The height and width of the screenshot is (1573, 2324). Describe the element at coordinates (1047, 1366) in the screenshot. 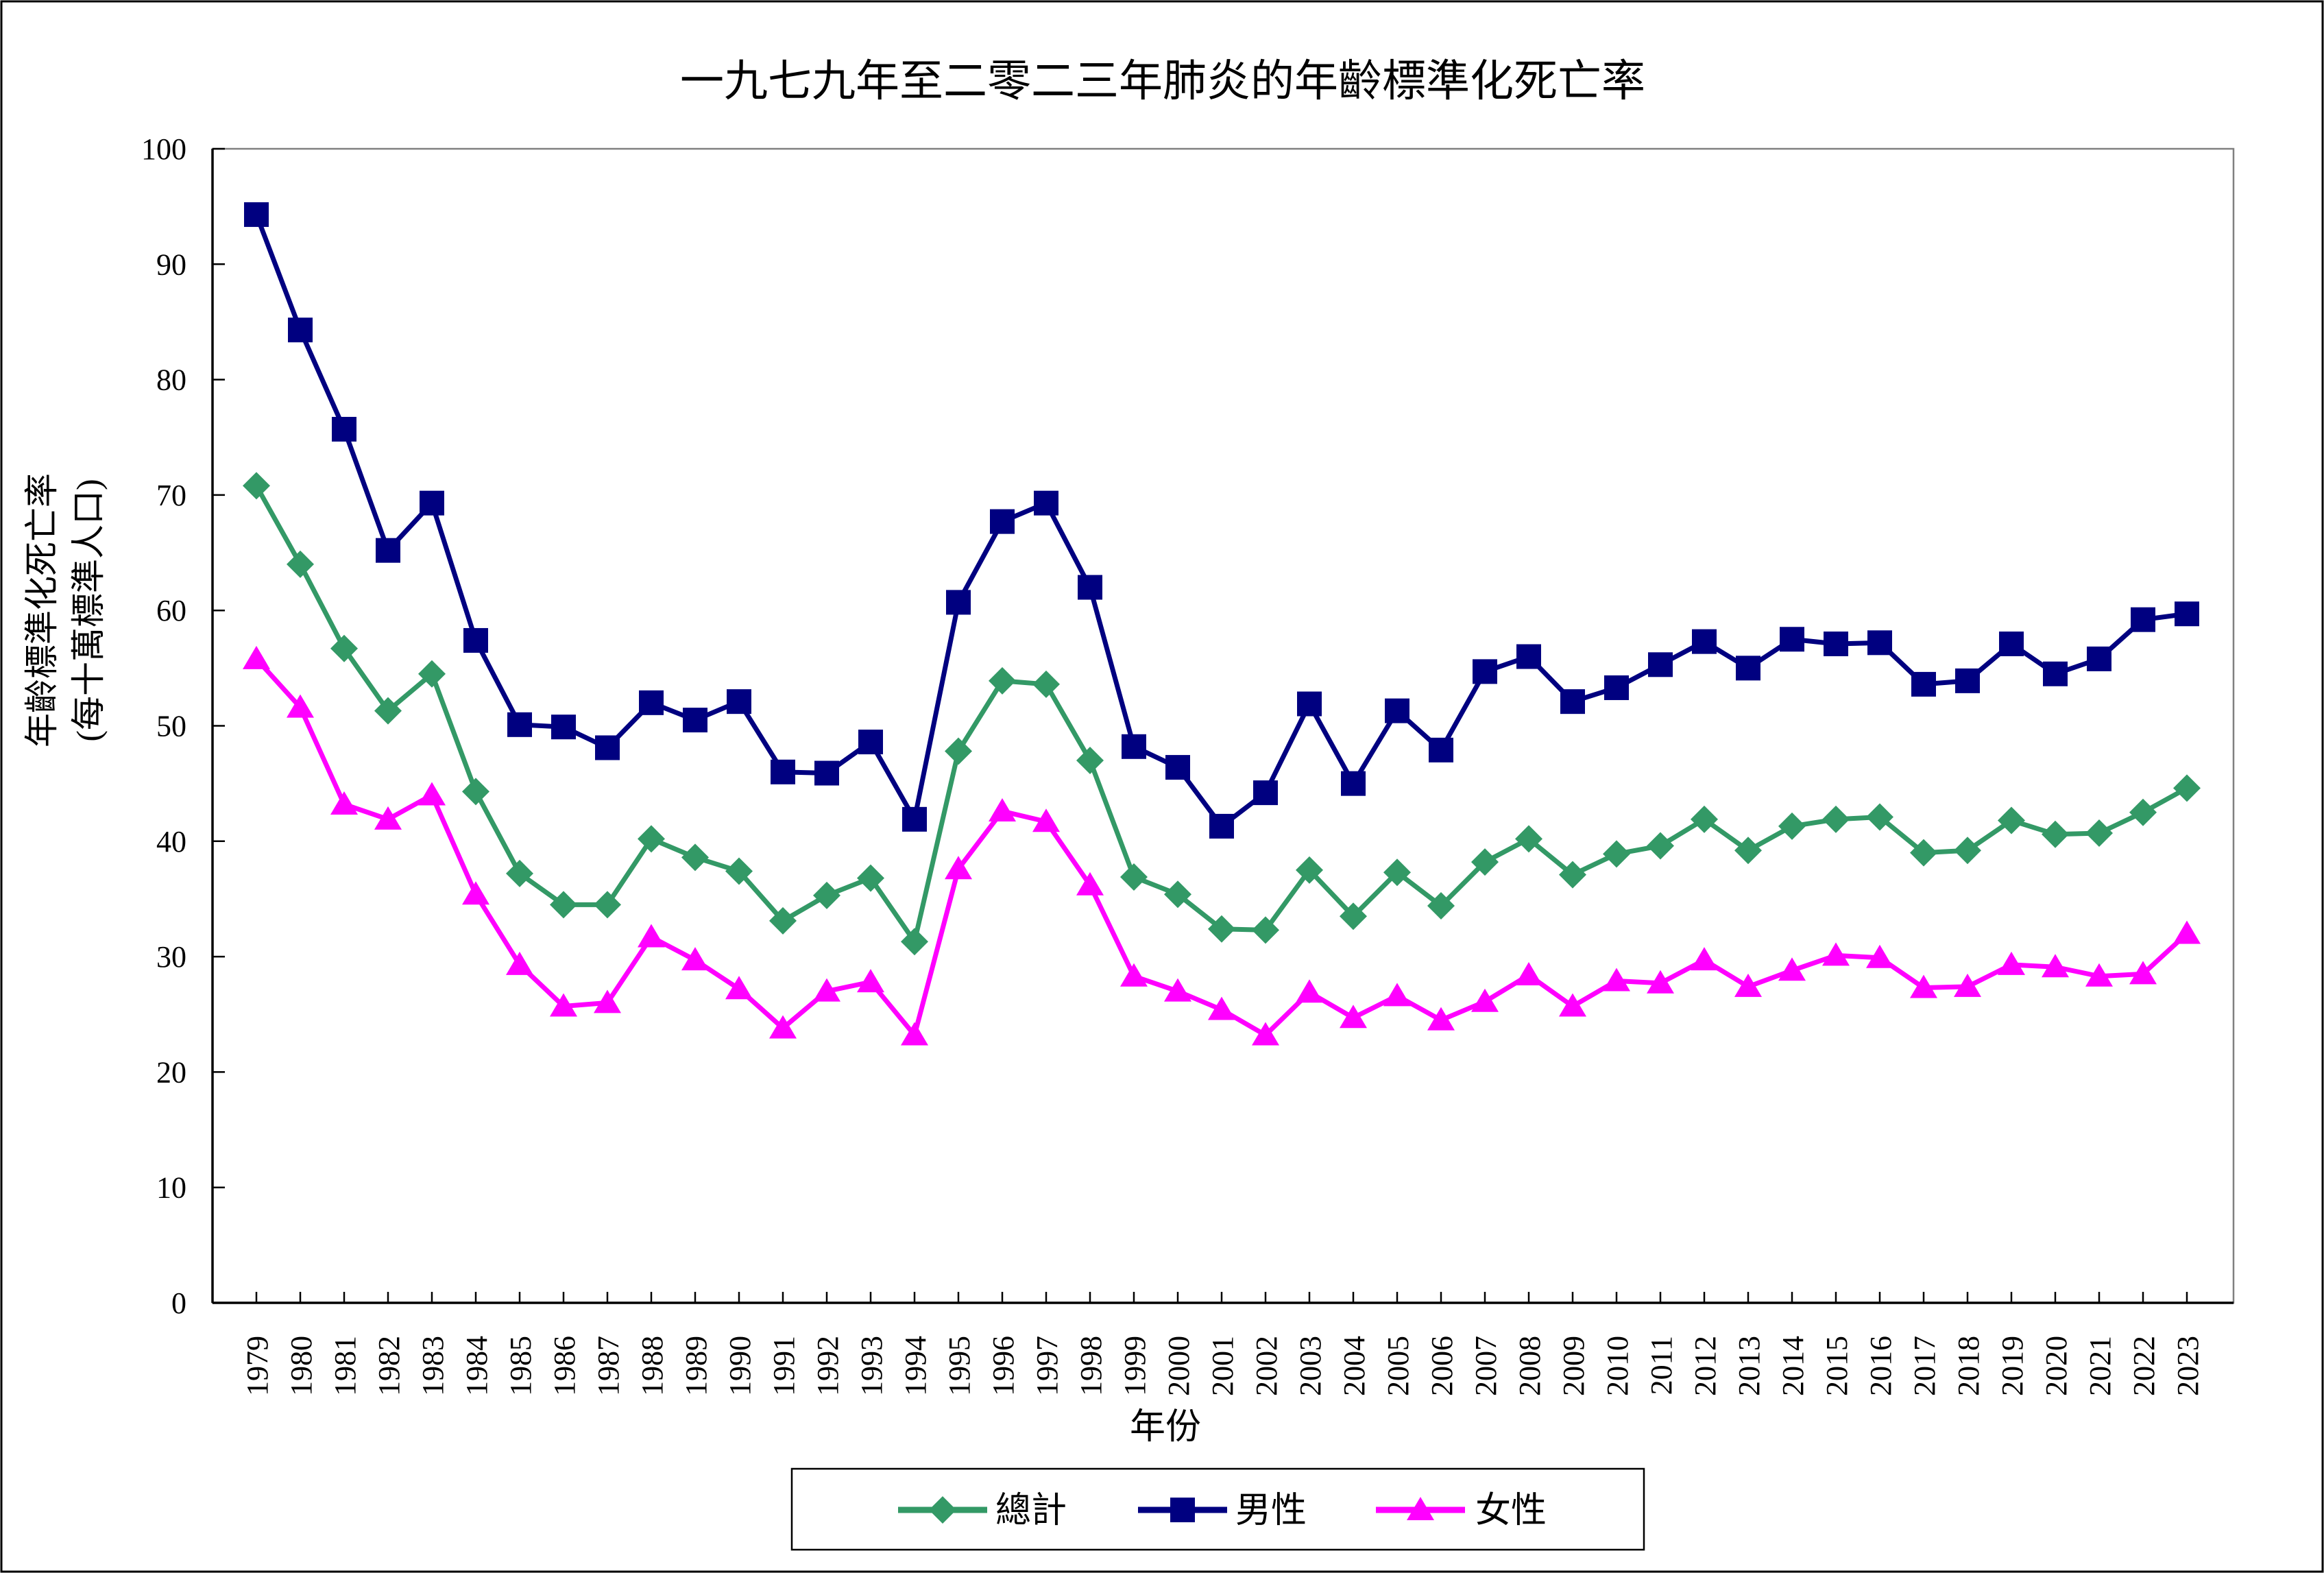

I see `x-tick-label: 1997` at that location.